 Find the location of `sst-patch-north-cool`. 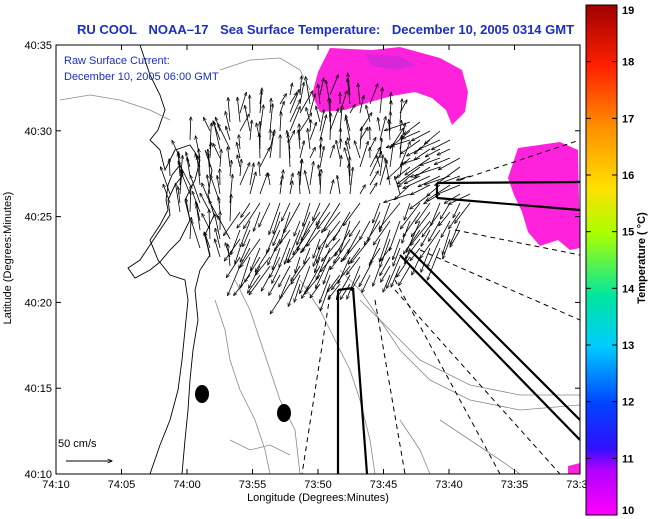

sst-patch-north-cool is located at coordinates (390, 62).